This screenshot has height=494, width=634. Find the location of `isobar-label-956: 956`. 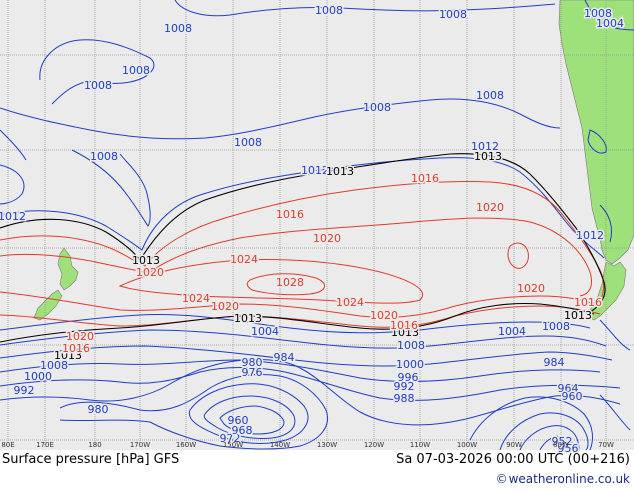

isobar-label-956: 956 is located at coordinates (568, 448).